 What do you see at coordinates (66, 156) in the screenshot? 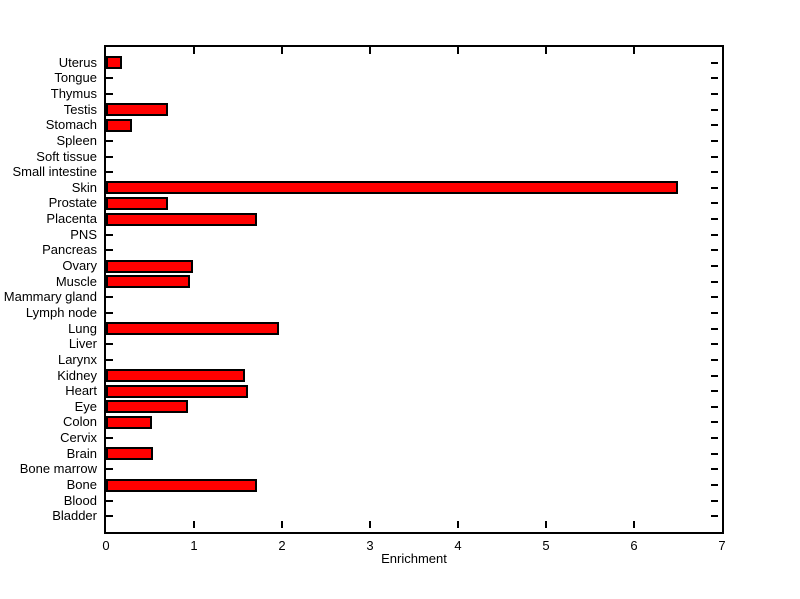
I see `y-tick-label: Soft tissue` at bounding box center [66, 156].